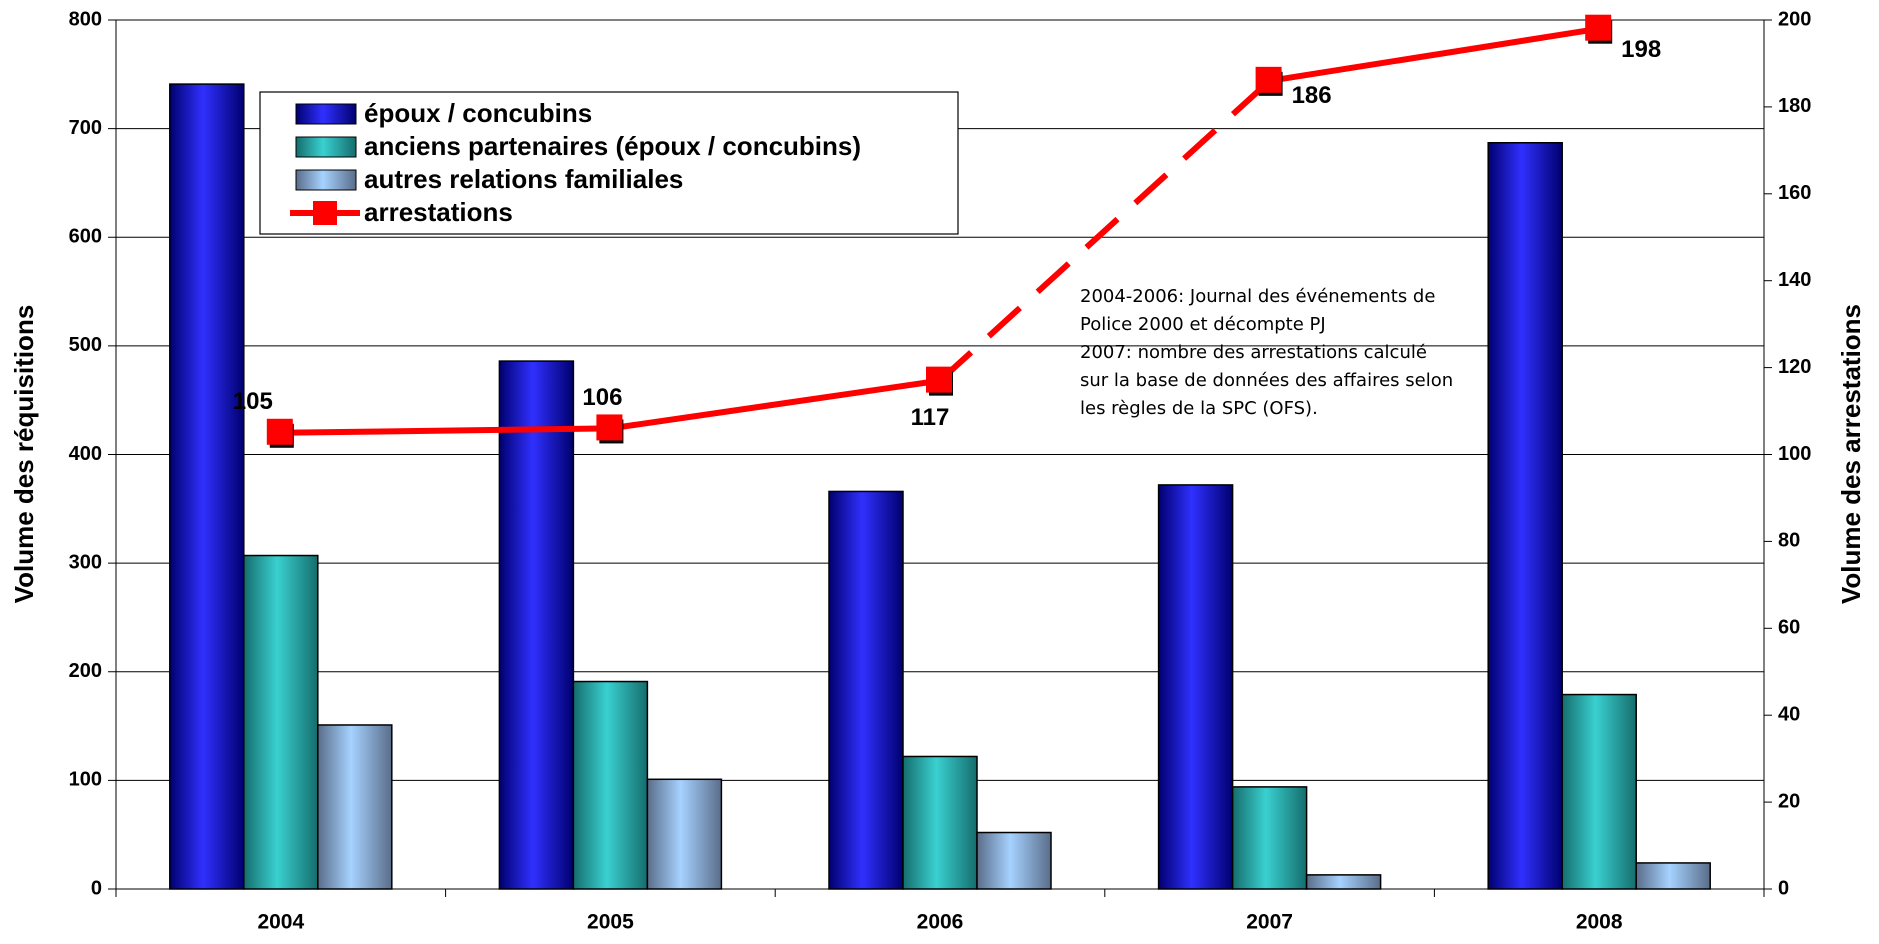 The image size is (1879, 944). What do you see at coordinates (1312, 95) in the screenshot?
I see `data-label: 186` at bounding box center [1312, 95].